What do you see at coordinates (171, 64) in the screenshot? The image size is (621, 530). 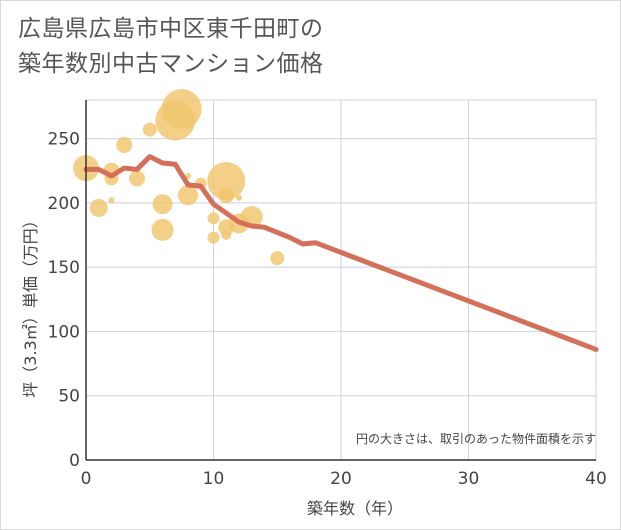 I see `title-line-2: 築年数別中古マンション価格` at bounding box center [171, 64].